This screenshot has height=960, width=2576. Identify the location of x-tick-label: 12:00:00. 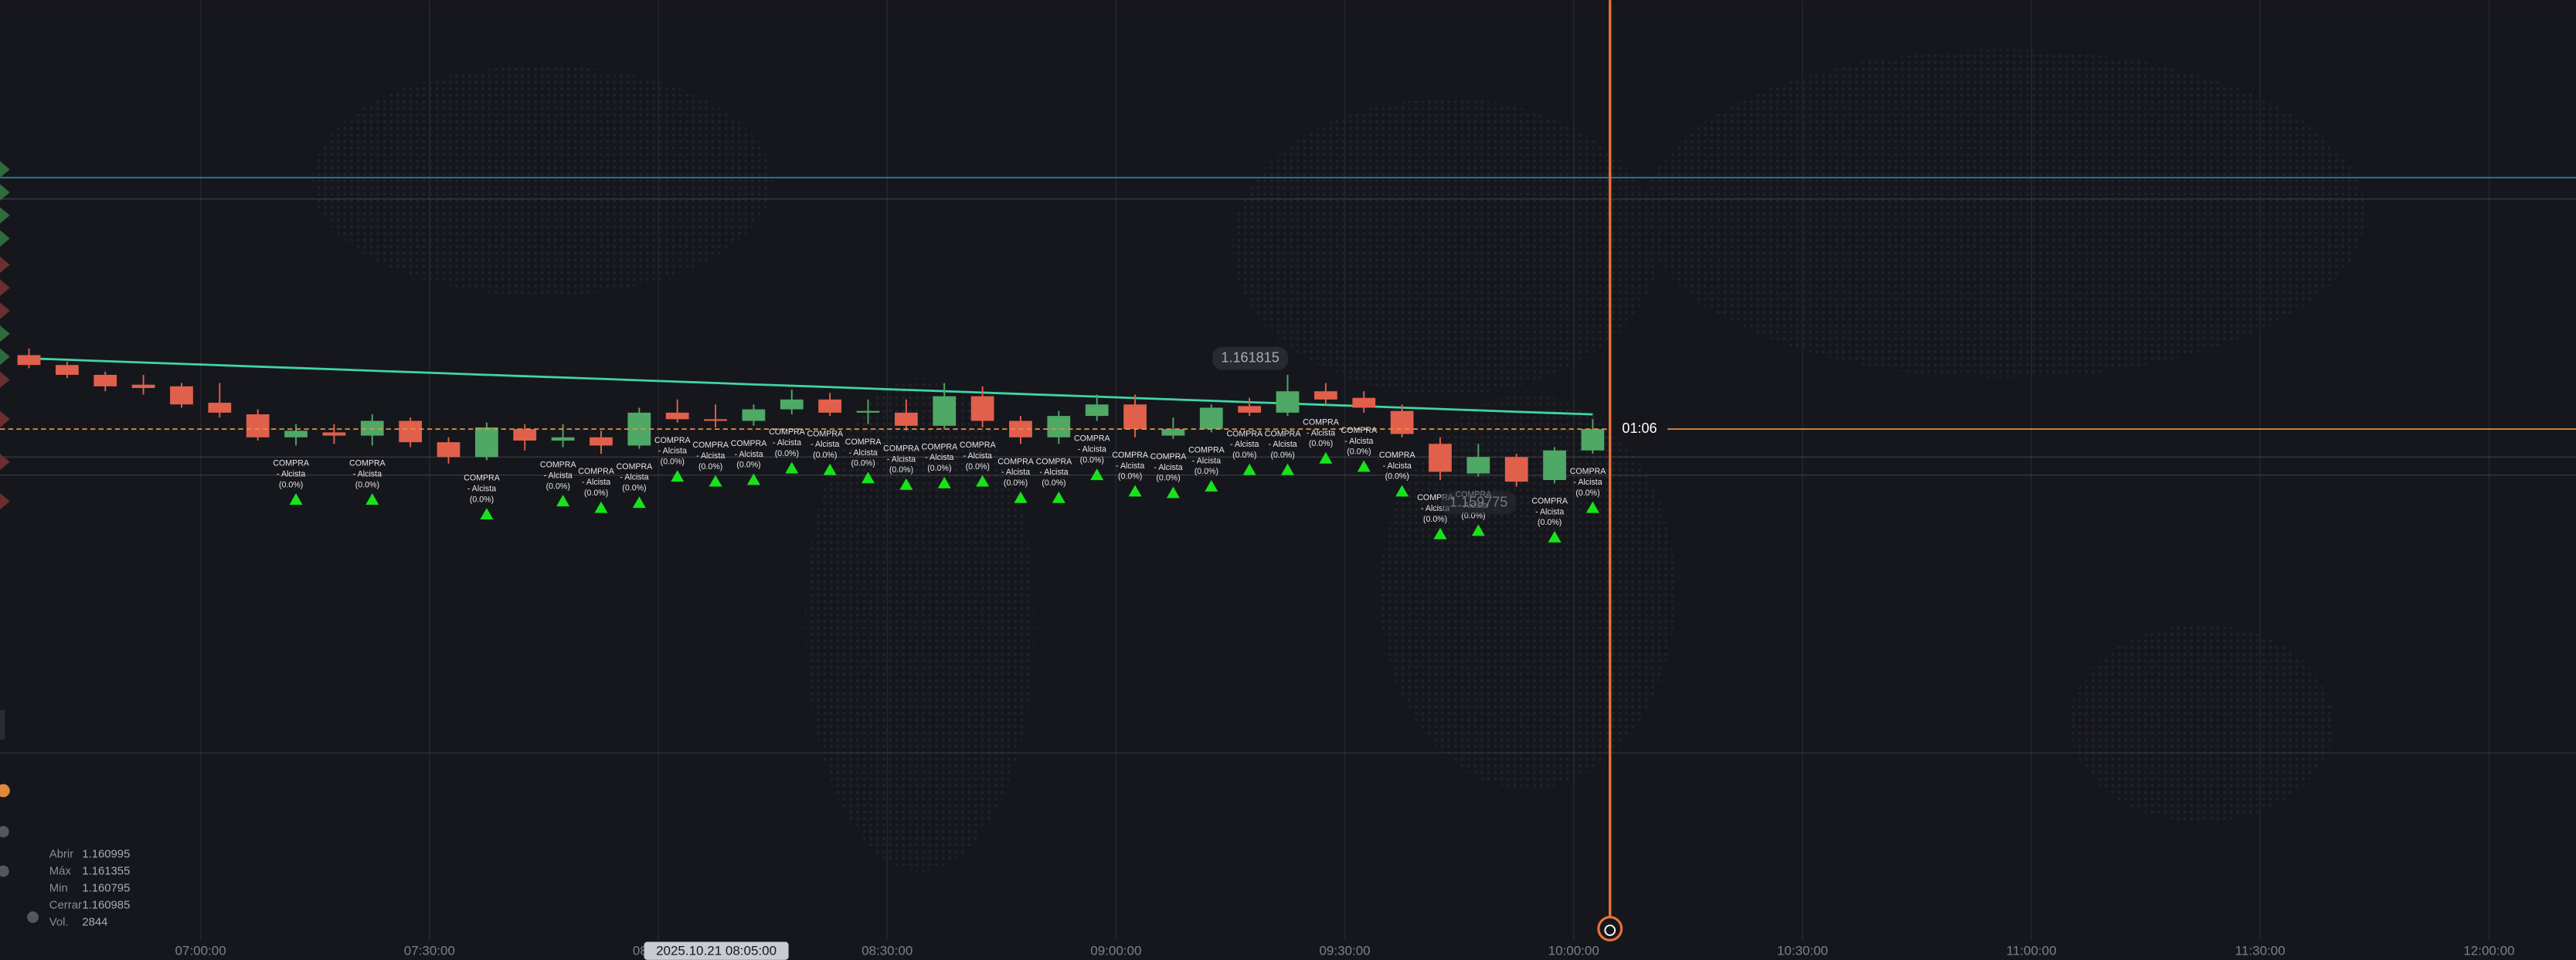
(2488, 951).